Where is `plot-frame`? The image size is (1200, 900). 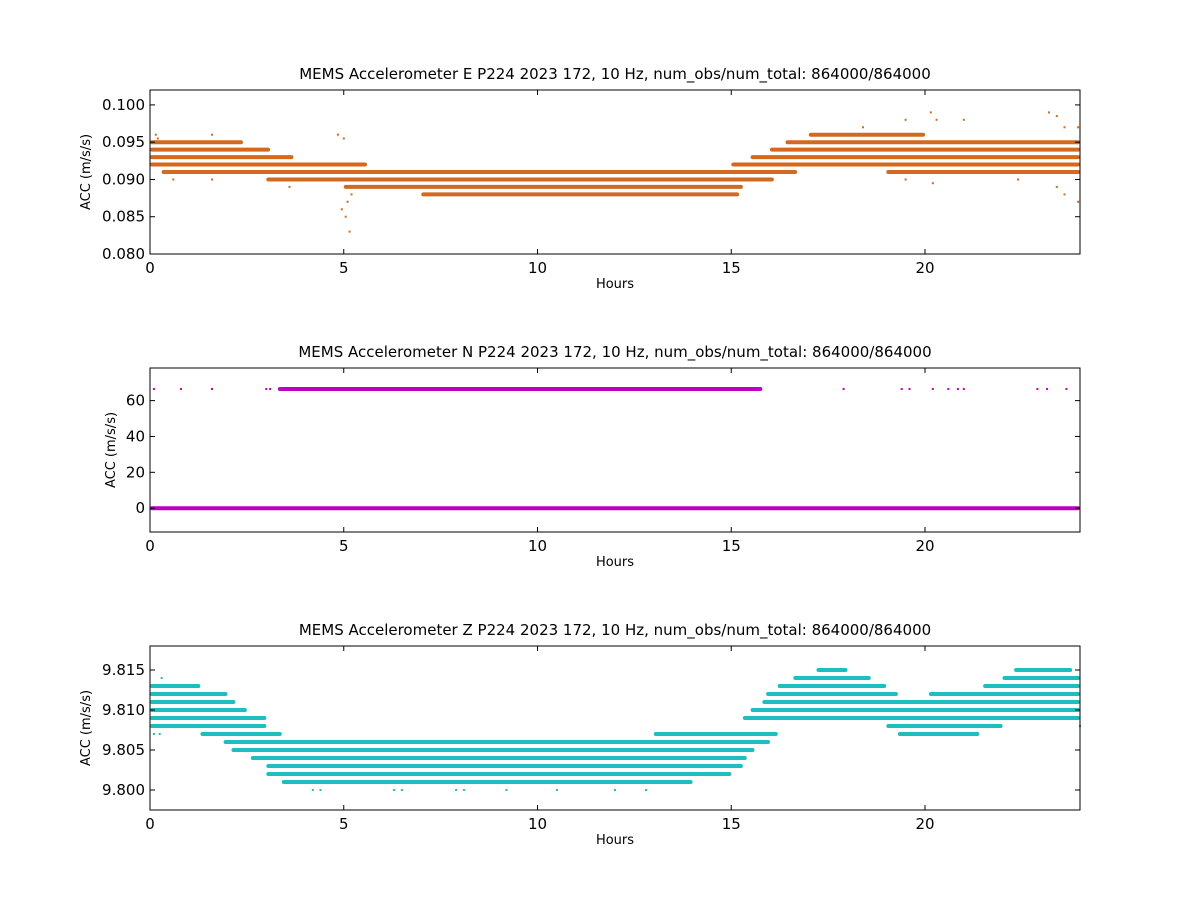
plot-frame is located at coordinates (615, 172).